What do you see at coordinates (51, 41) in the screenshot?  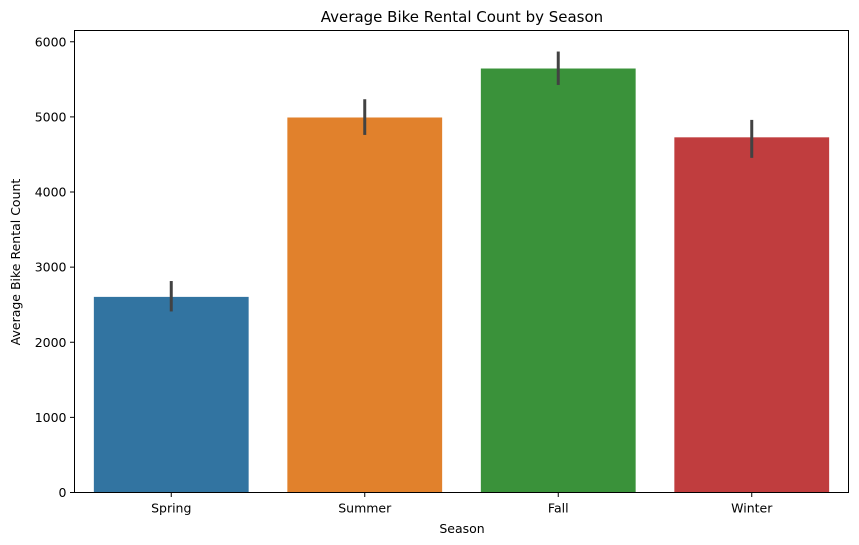 I see `y-tick-label: 6000` at bounding box center [51, 41].